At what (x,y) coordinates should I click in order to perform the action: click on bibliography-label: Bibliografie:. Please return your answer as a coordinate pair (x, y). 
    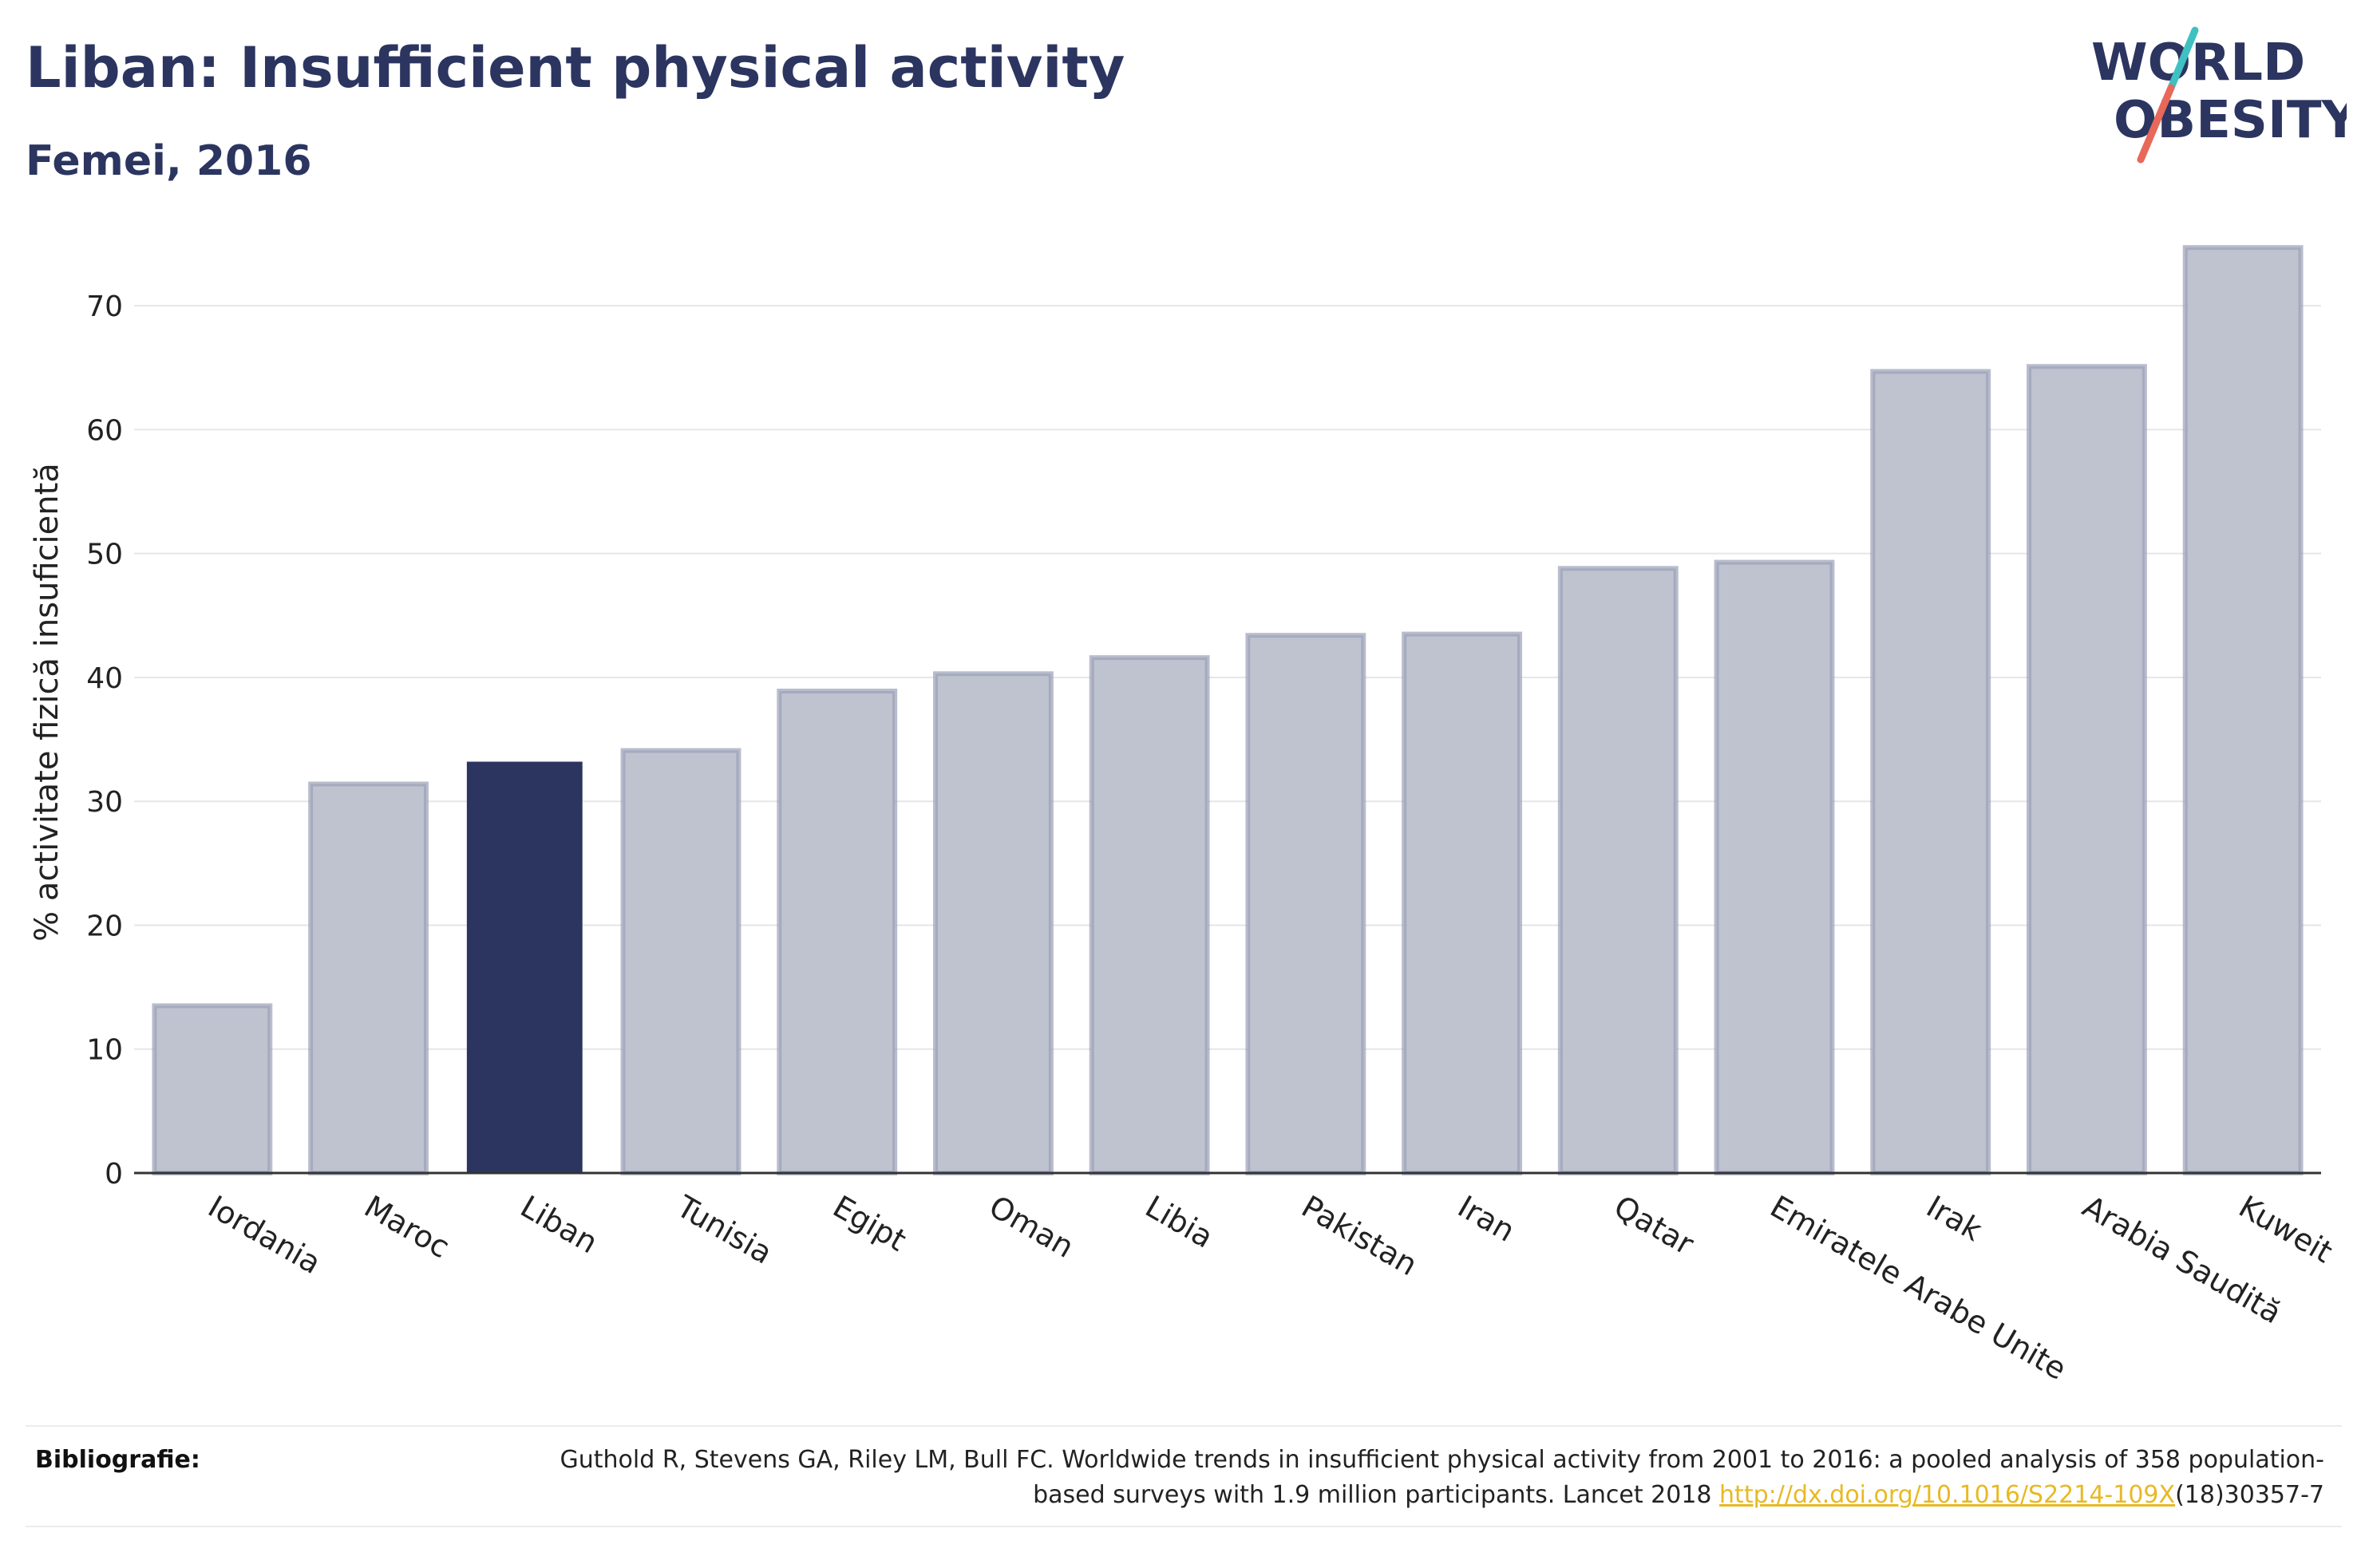
    Looking at the image, I should click on (117, 1460).